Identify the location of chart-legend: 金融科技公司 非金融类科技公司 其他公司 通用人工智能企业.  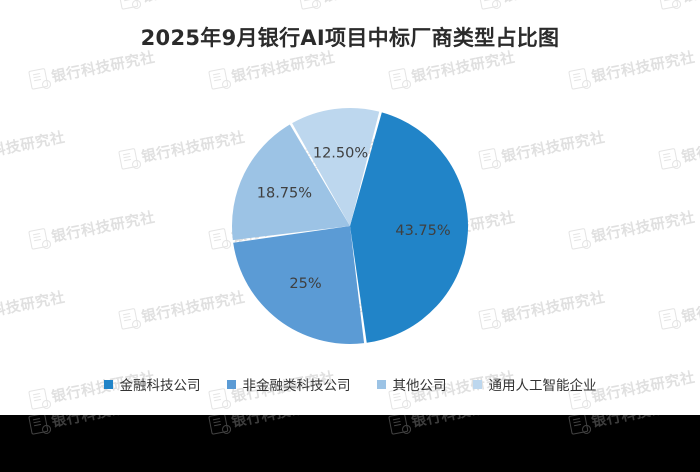
(350, 384).